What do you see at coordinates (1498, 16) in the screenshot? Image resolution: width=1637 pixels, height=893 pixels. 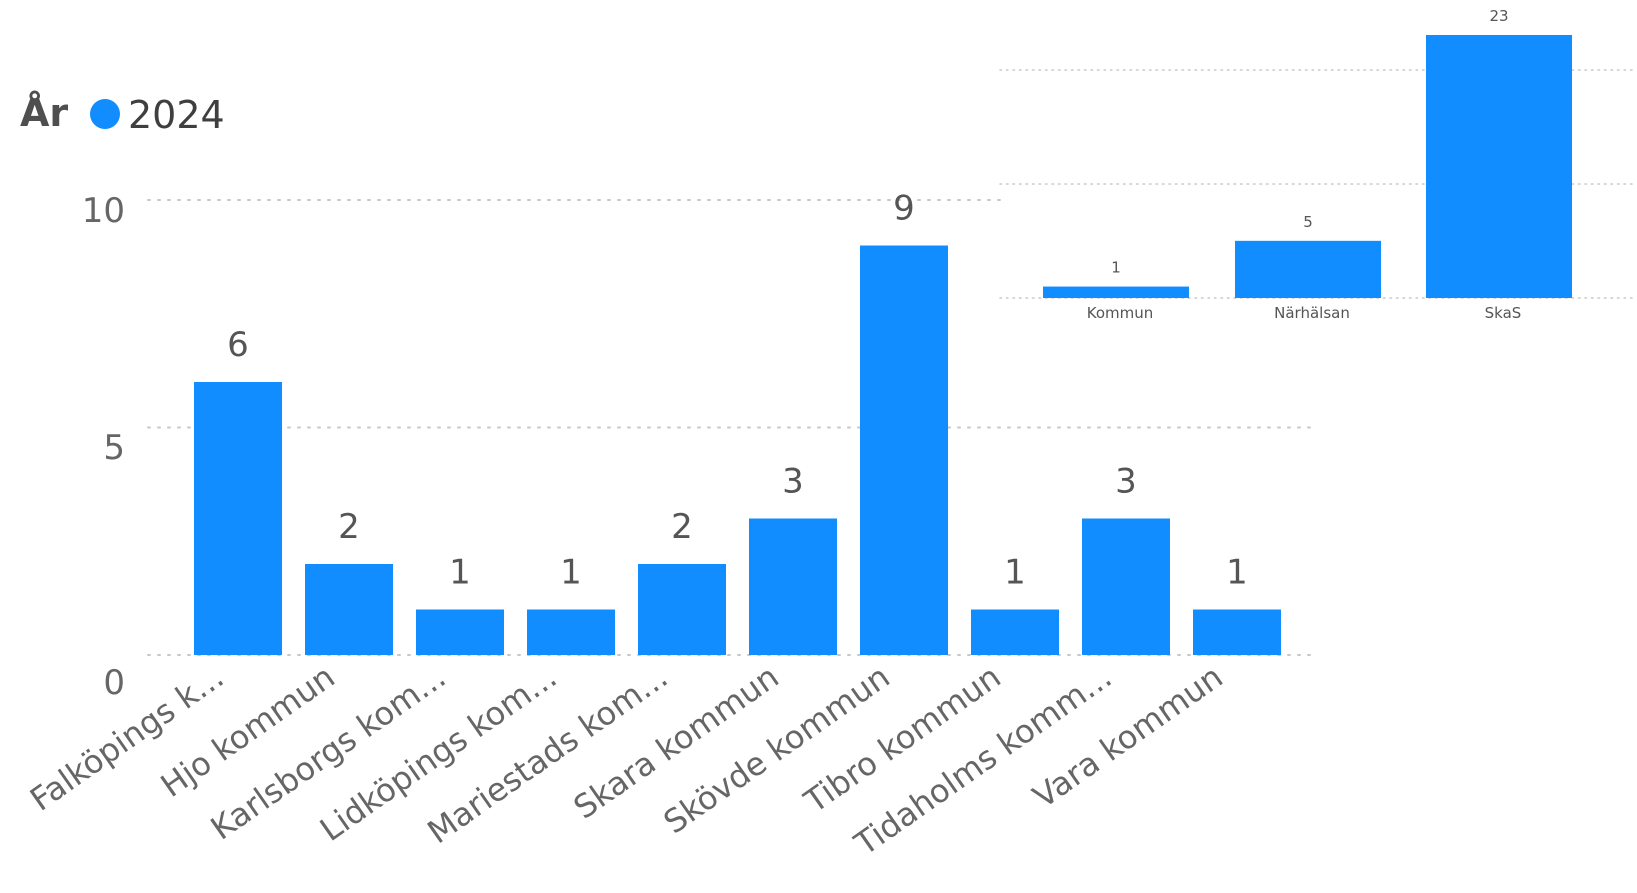 I see `data-label: 23` at bounding box center [1498, 16].